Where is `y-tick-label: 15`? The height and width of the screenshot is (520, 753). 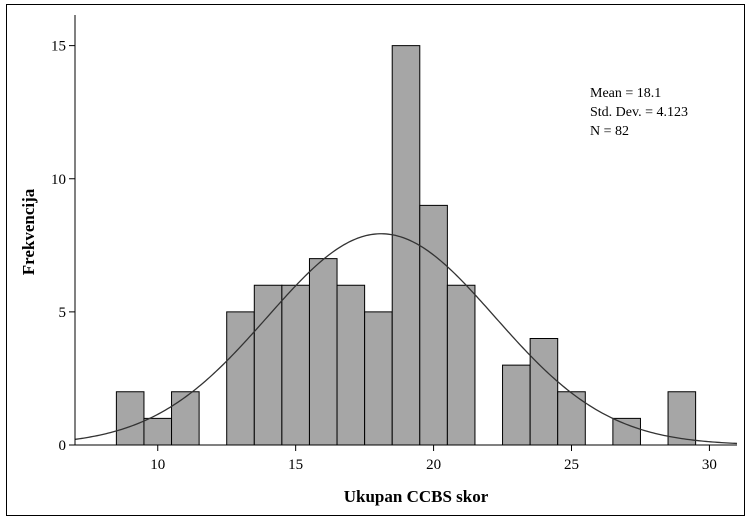
y-tick-label: 15 is located at coordinates (58, 47).